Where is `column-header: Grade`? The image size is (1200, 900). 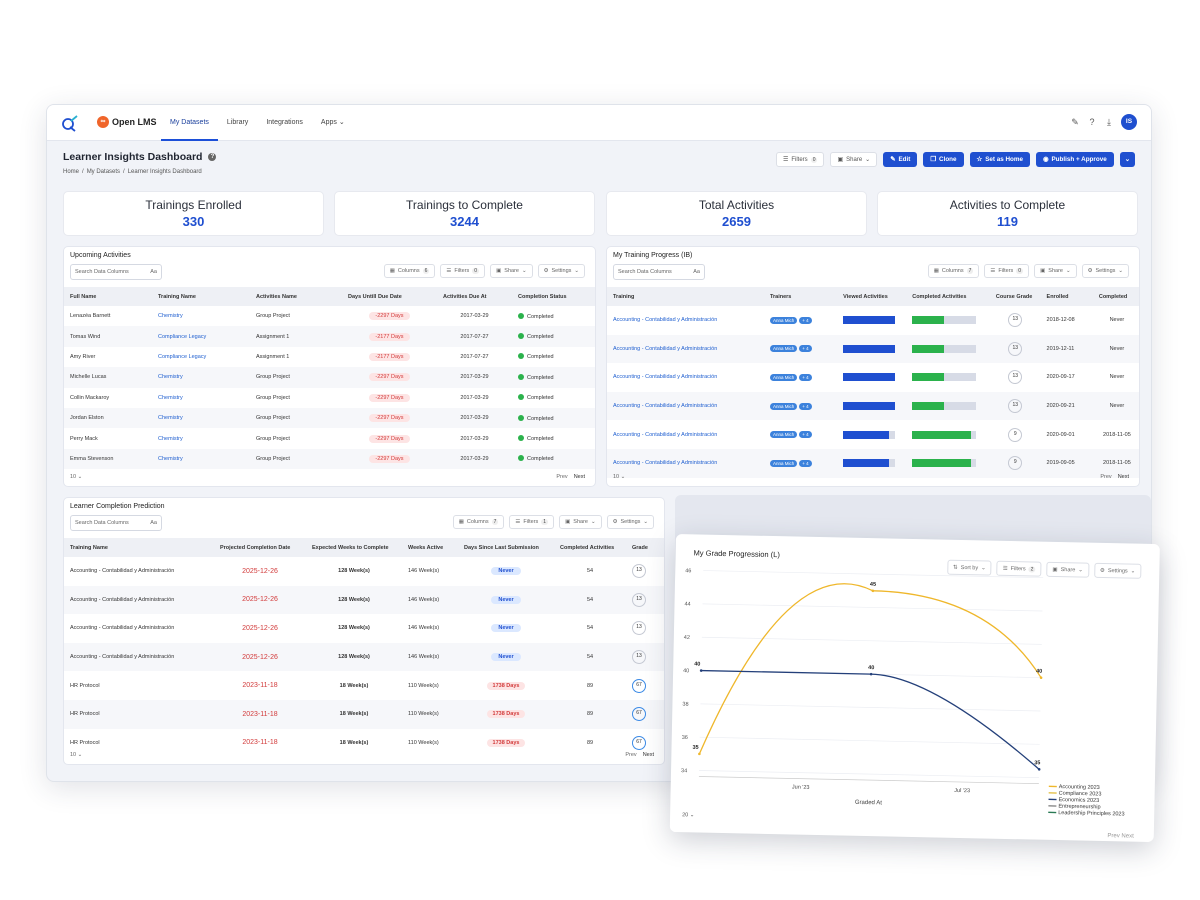 column-header: Grade is located at coordinates (645, 547).